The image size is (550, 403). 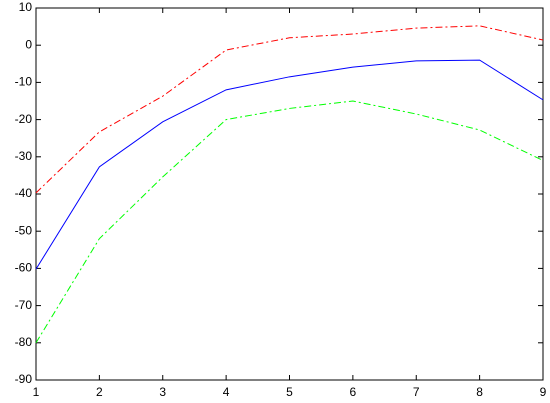 I want to click on x-tick-label: 3, so click(x=162, y=392).